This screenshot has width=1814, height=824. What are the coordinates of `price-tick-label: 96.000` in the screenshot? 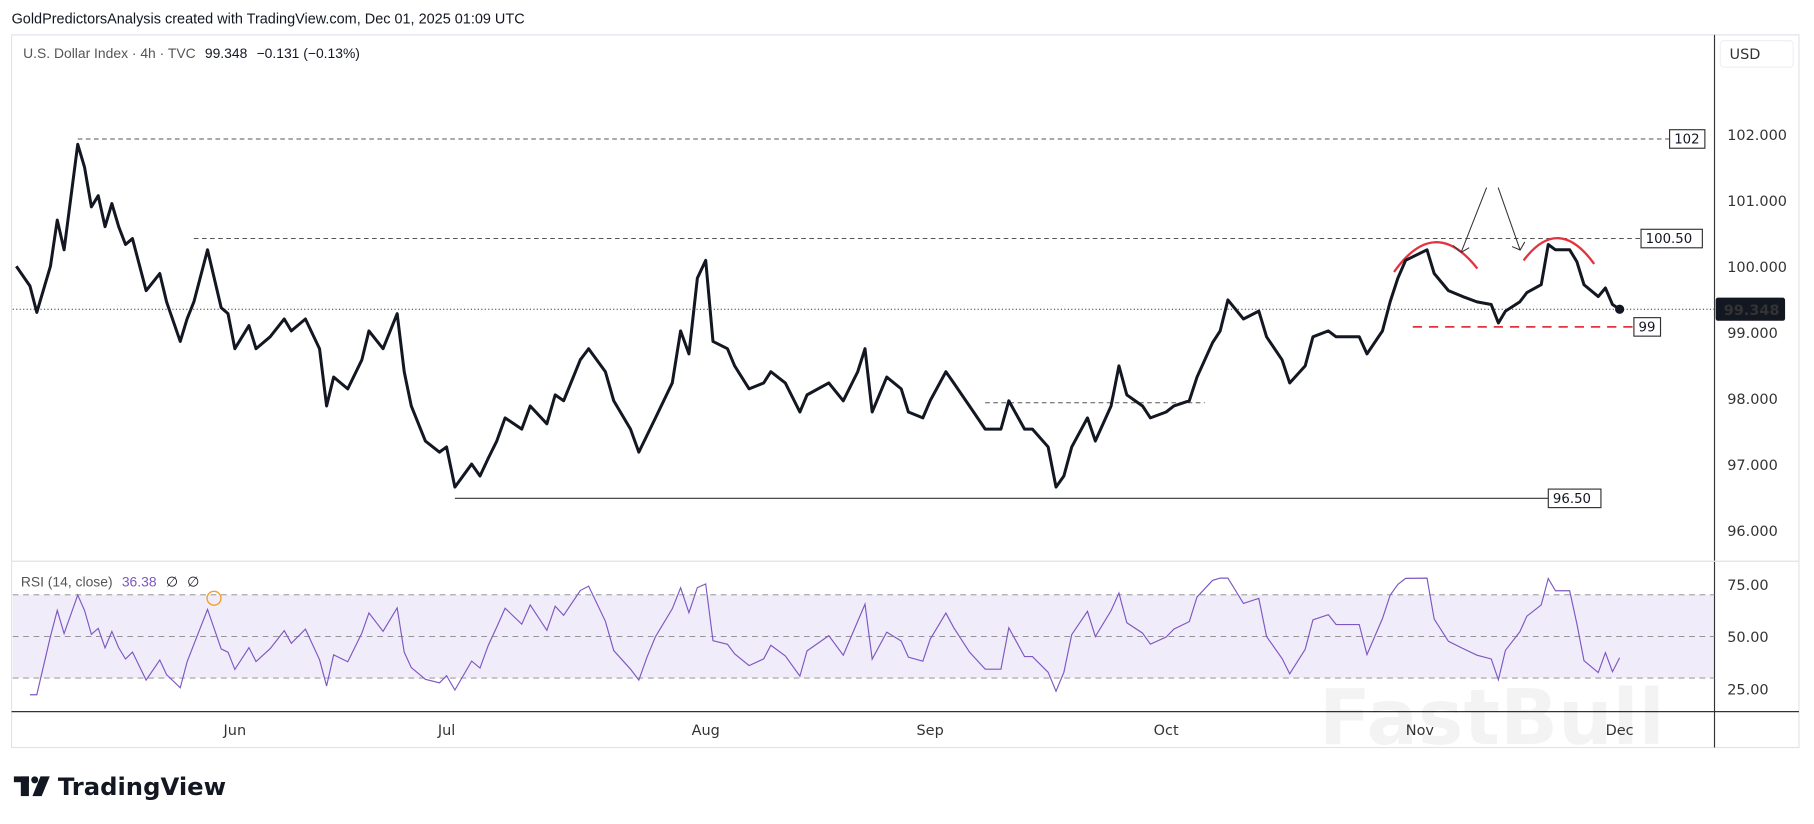 It's located at (1752, 532).